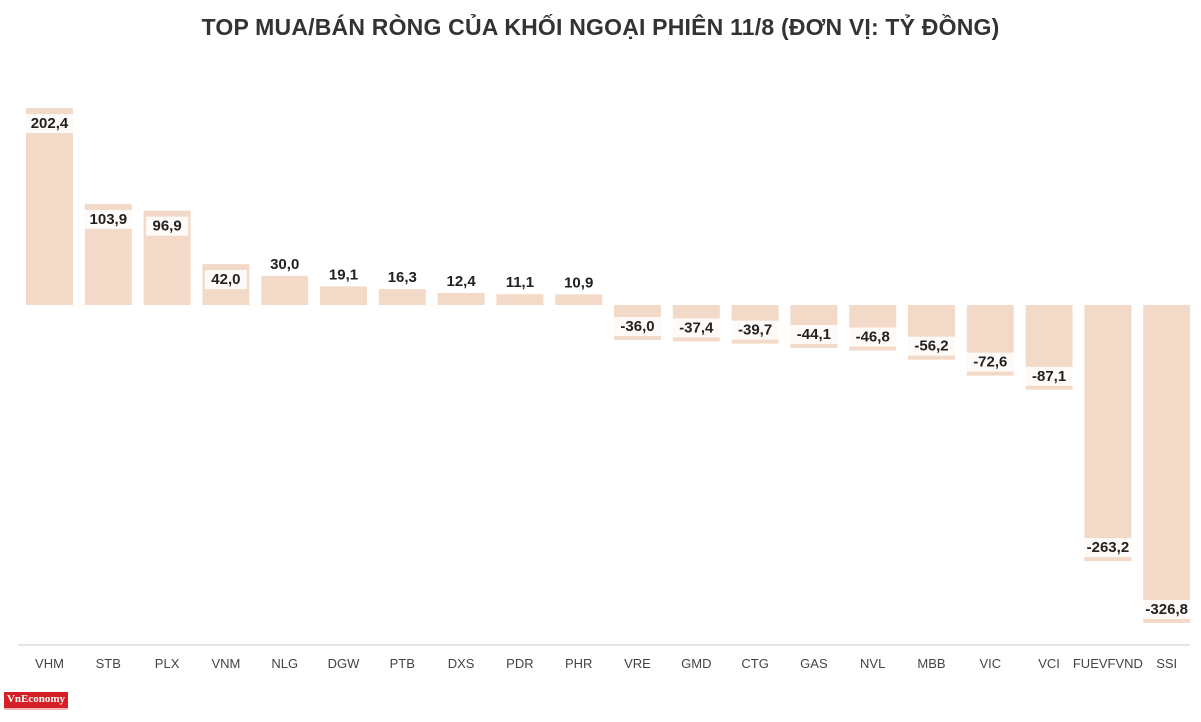 This screenshot has height=722, width=1201. I want to click on x-tick-label: DGW, so click(344, 663).